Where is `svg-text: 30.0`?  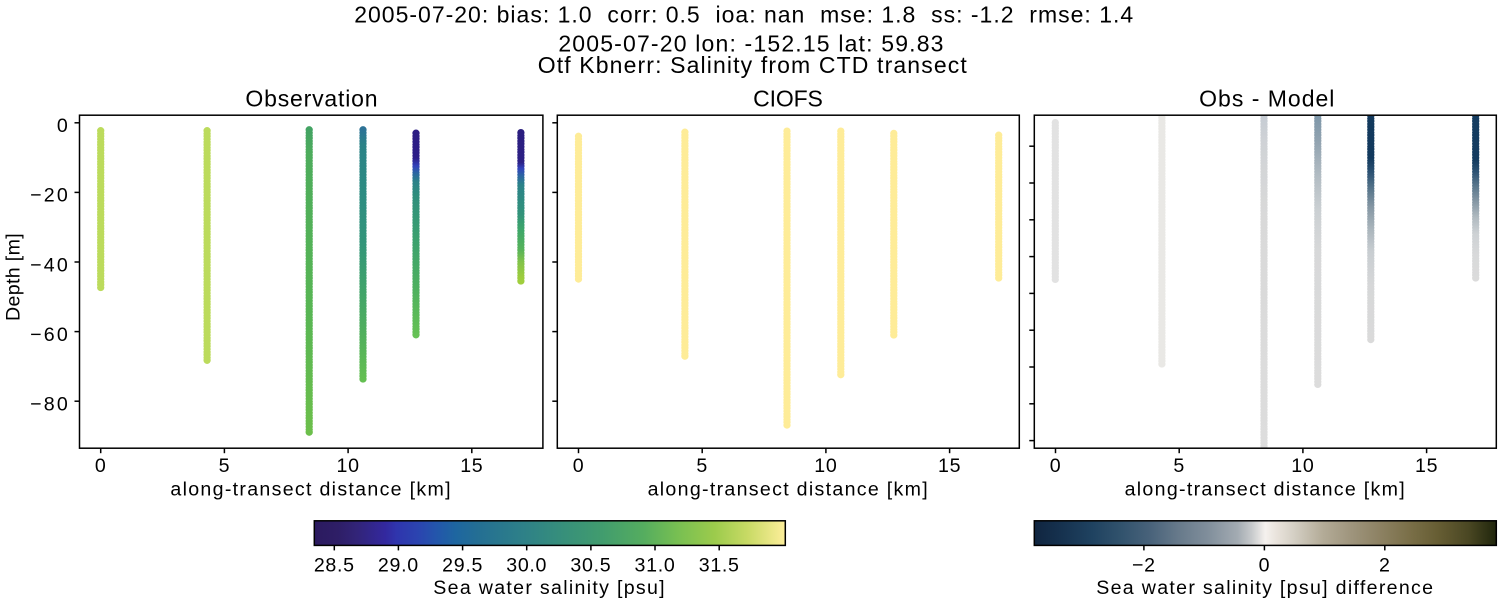
svg-text: 30.0 is located at coordinates (526, 566).